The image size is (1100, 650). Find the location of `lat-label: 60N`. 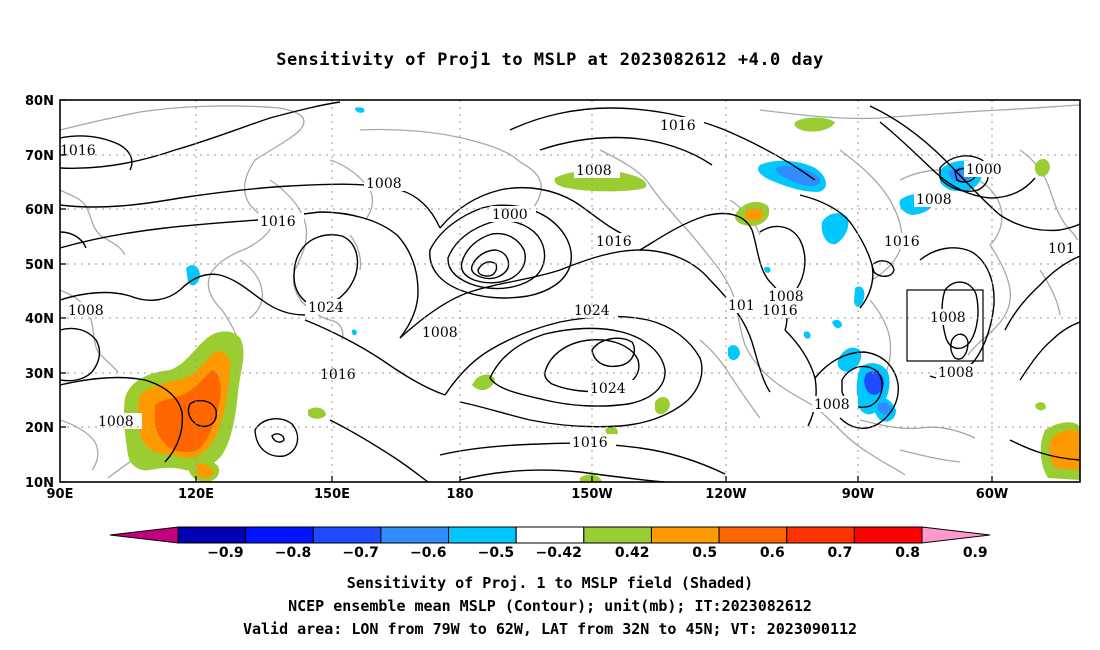

lat-label: 60N is located at coordinates (39, 210).